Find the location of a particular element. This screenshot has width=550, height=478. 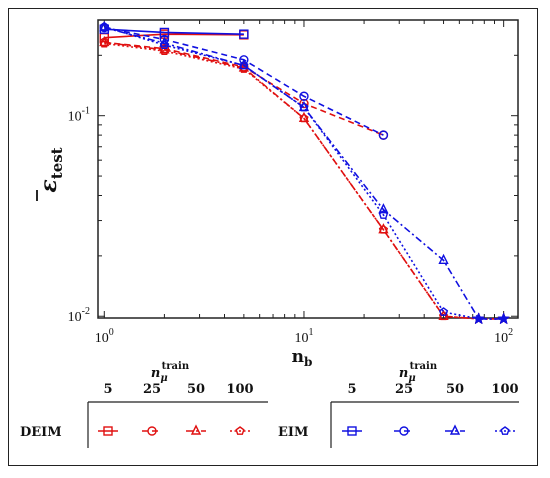

y-axis-label-main: ε is located at coordinates (49, 185).